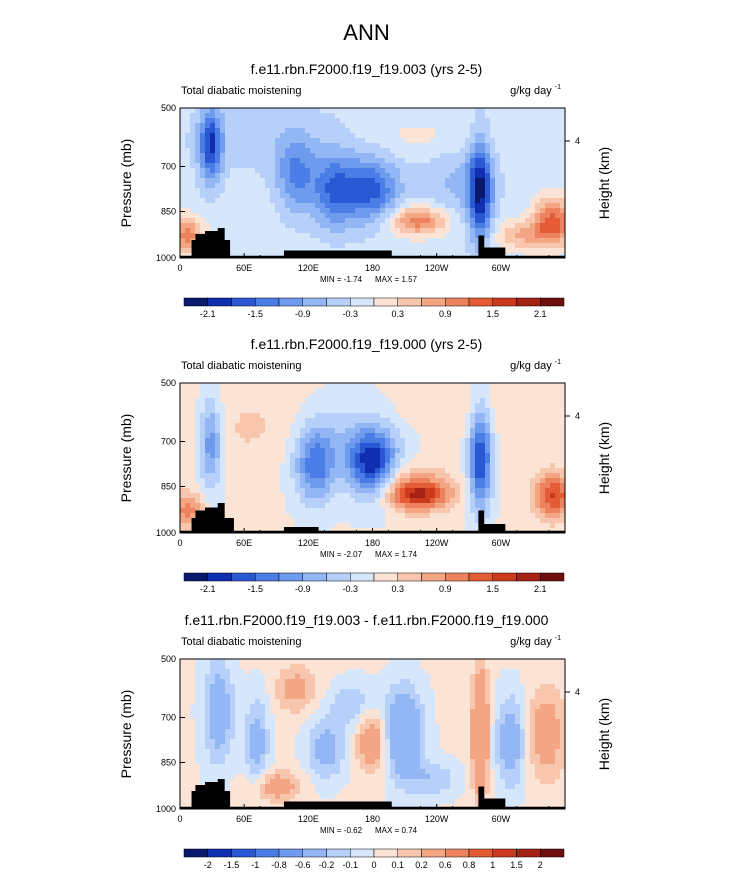  Describe the element at coordinates (166, 533) in the screenshot. I see `y-tick-label: 1000` at that location.